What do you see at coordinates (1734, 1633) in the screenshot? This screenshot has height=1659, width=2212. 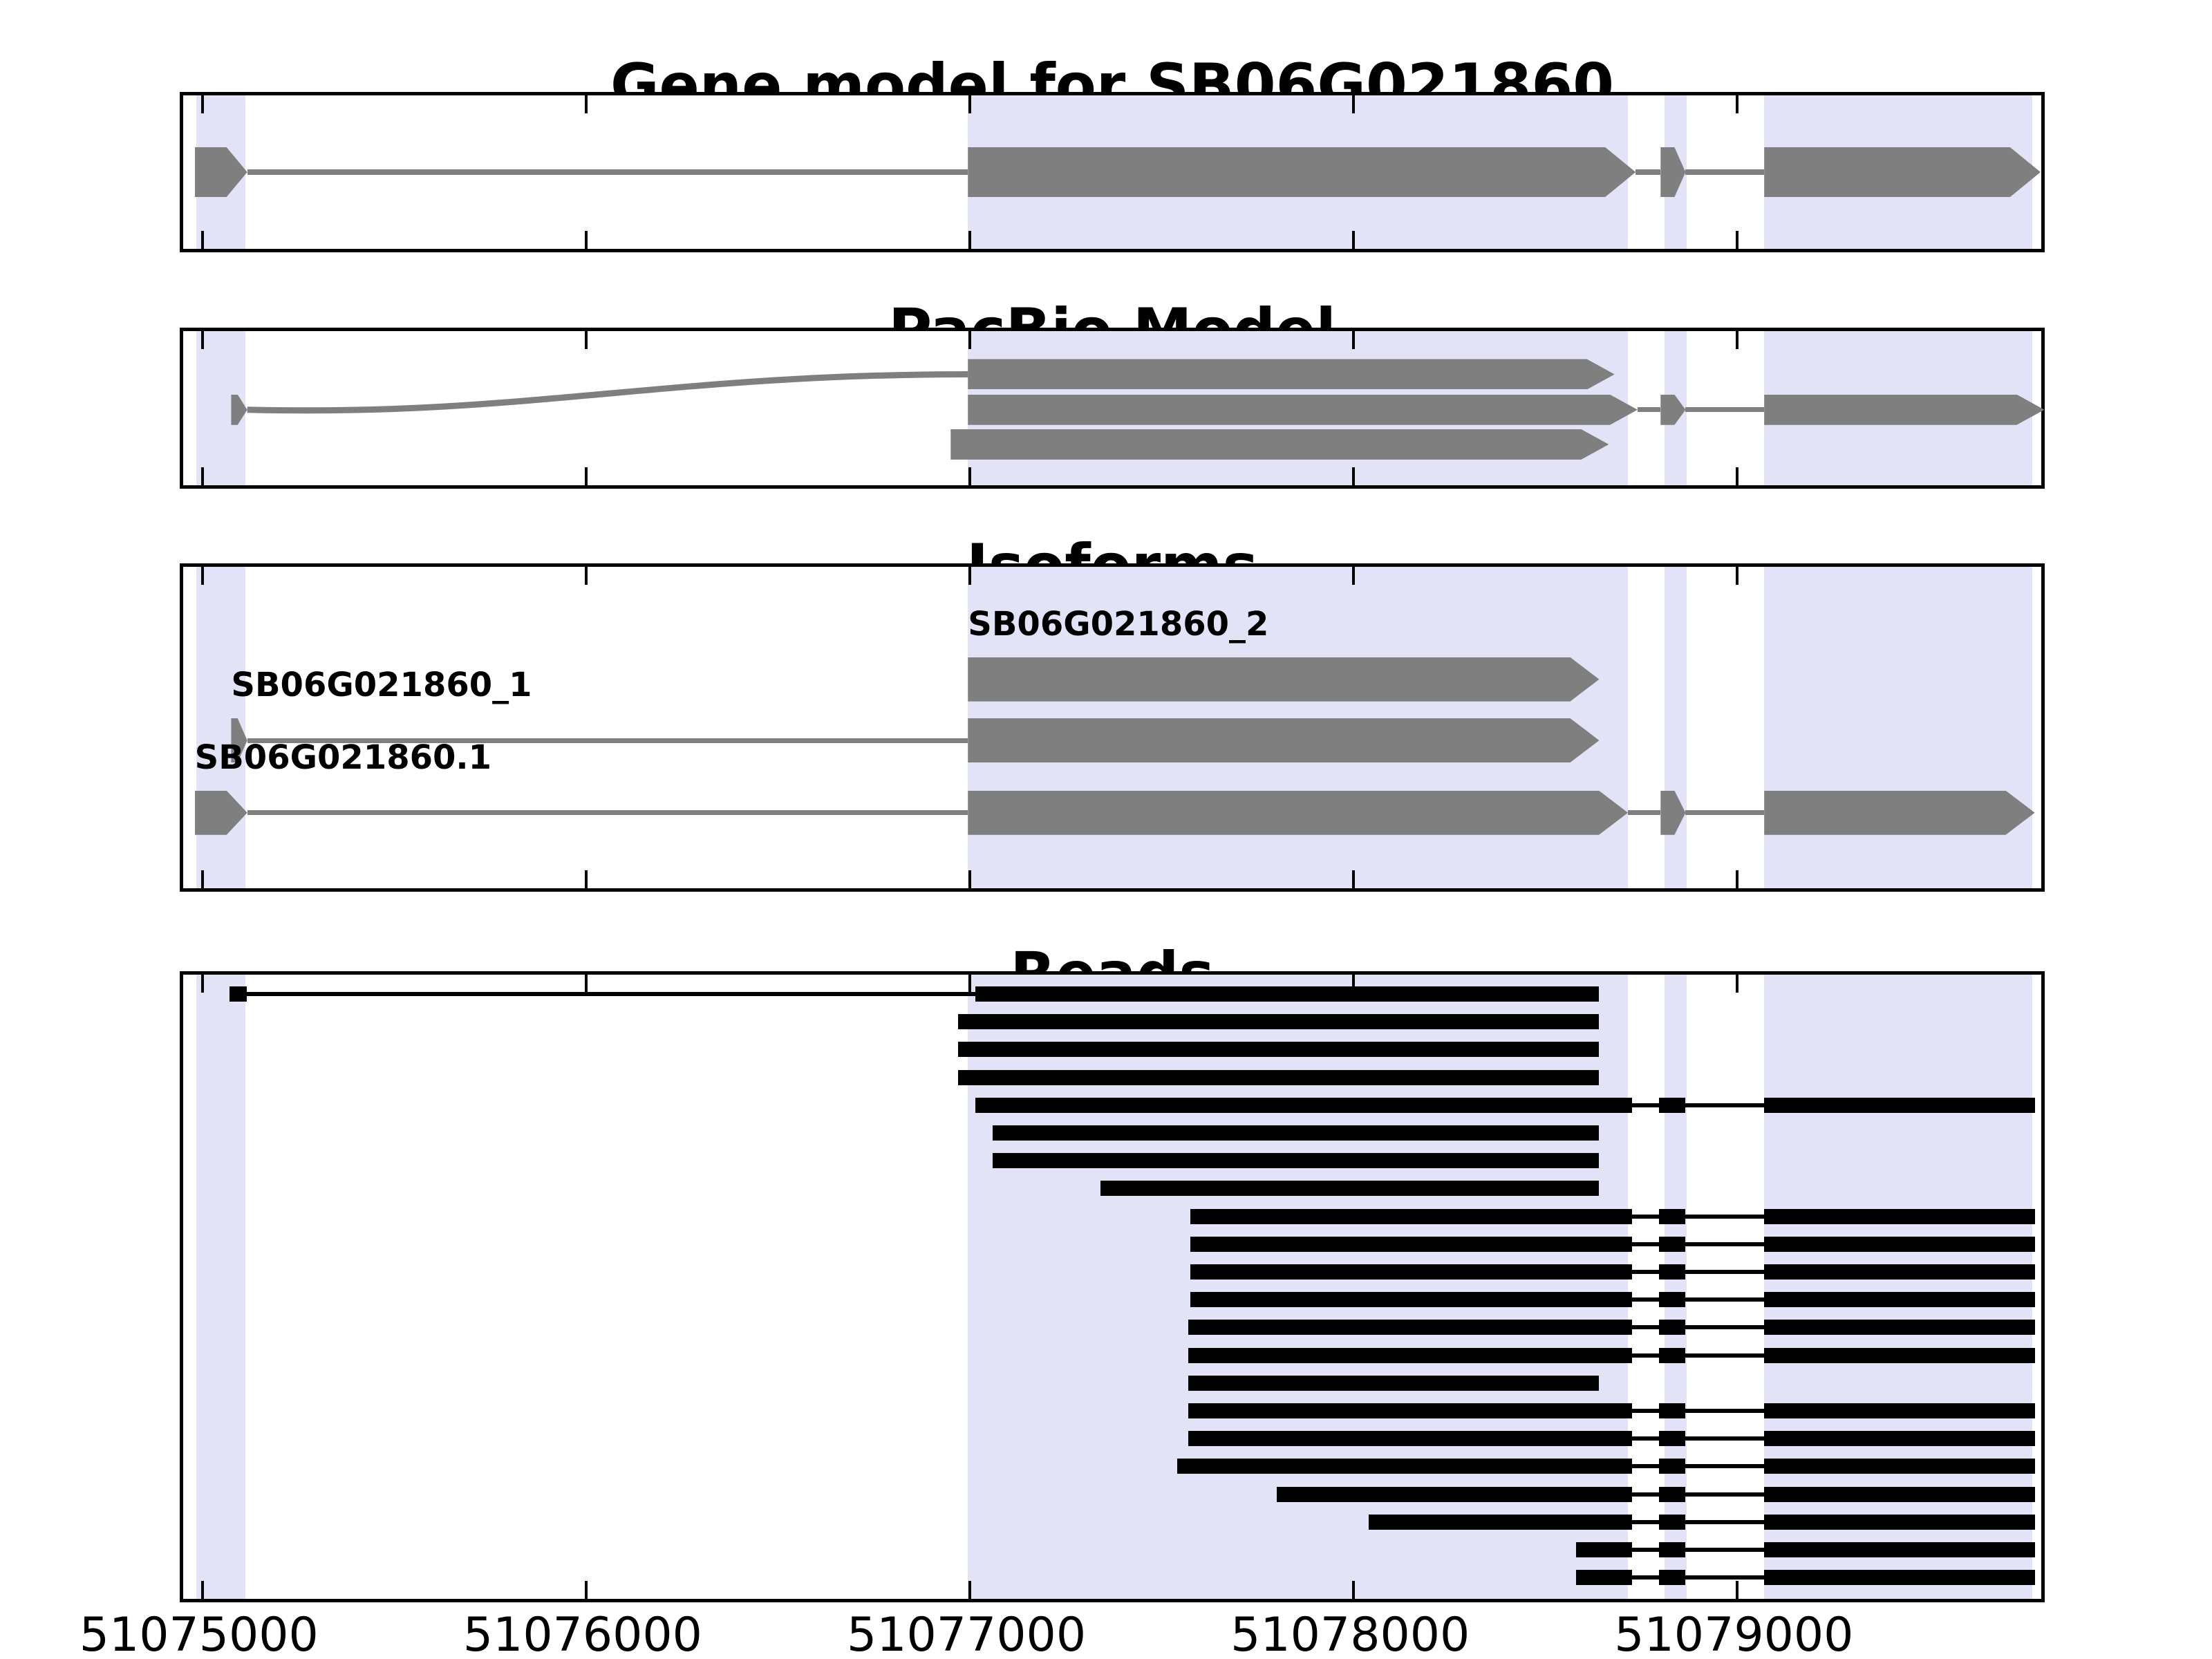 I see `x-tick-label: 51079000` at bounding box center [1734, 1633].